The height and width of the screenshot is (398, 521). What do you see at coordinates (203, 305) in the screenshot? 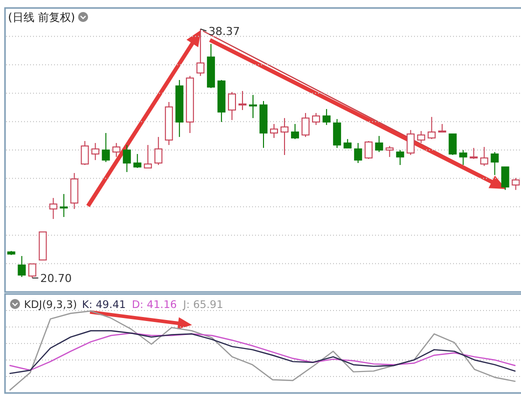
I see `series-label: J: 65.91` at bounding box center [203, 305].